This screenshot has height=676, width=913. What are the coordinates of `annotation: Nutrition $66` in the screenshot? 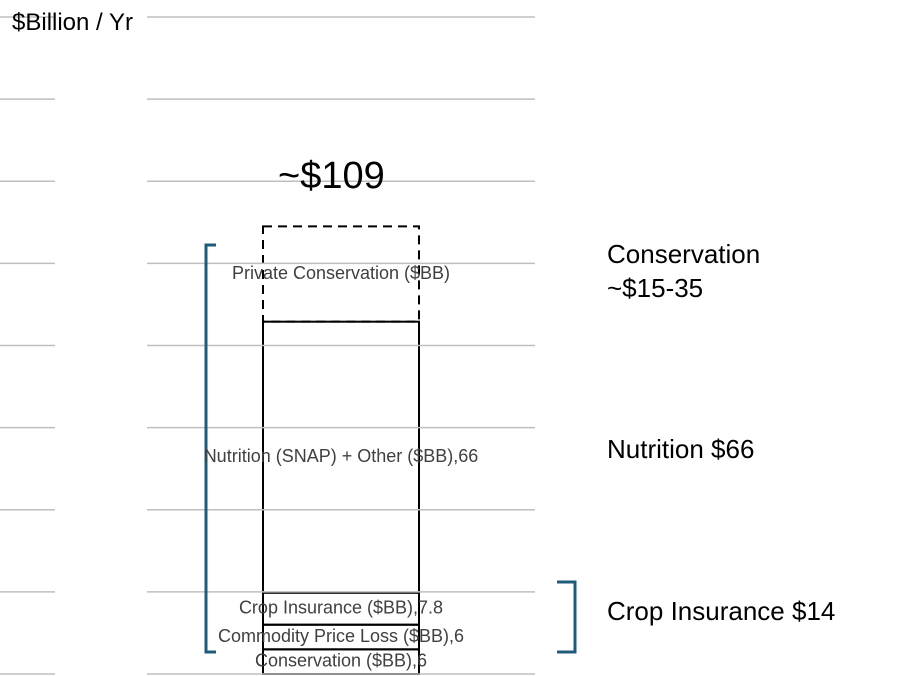 It's located at (681, 449).